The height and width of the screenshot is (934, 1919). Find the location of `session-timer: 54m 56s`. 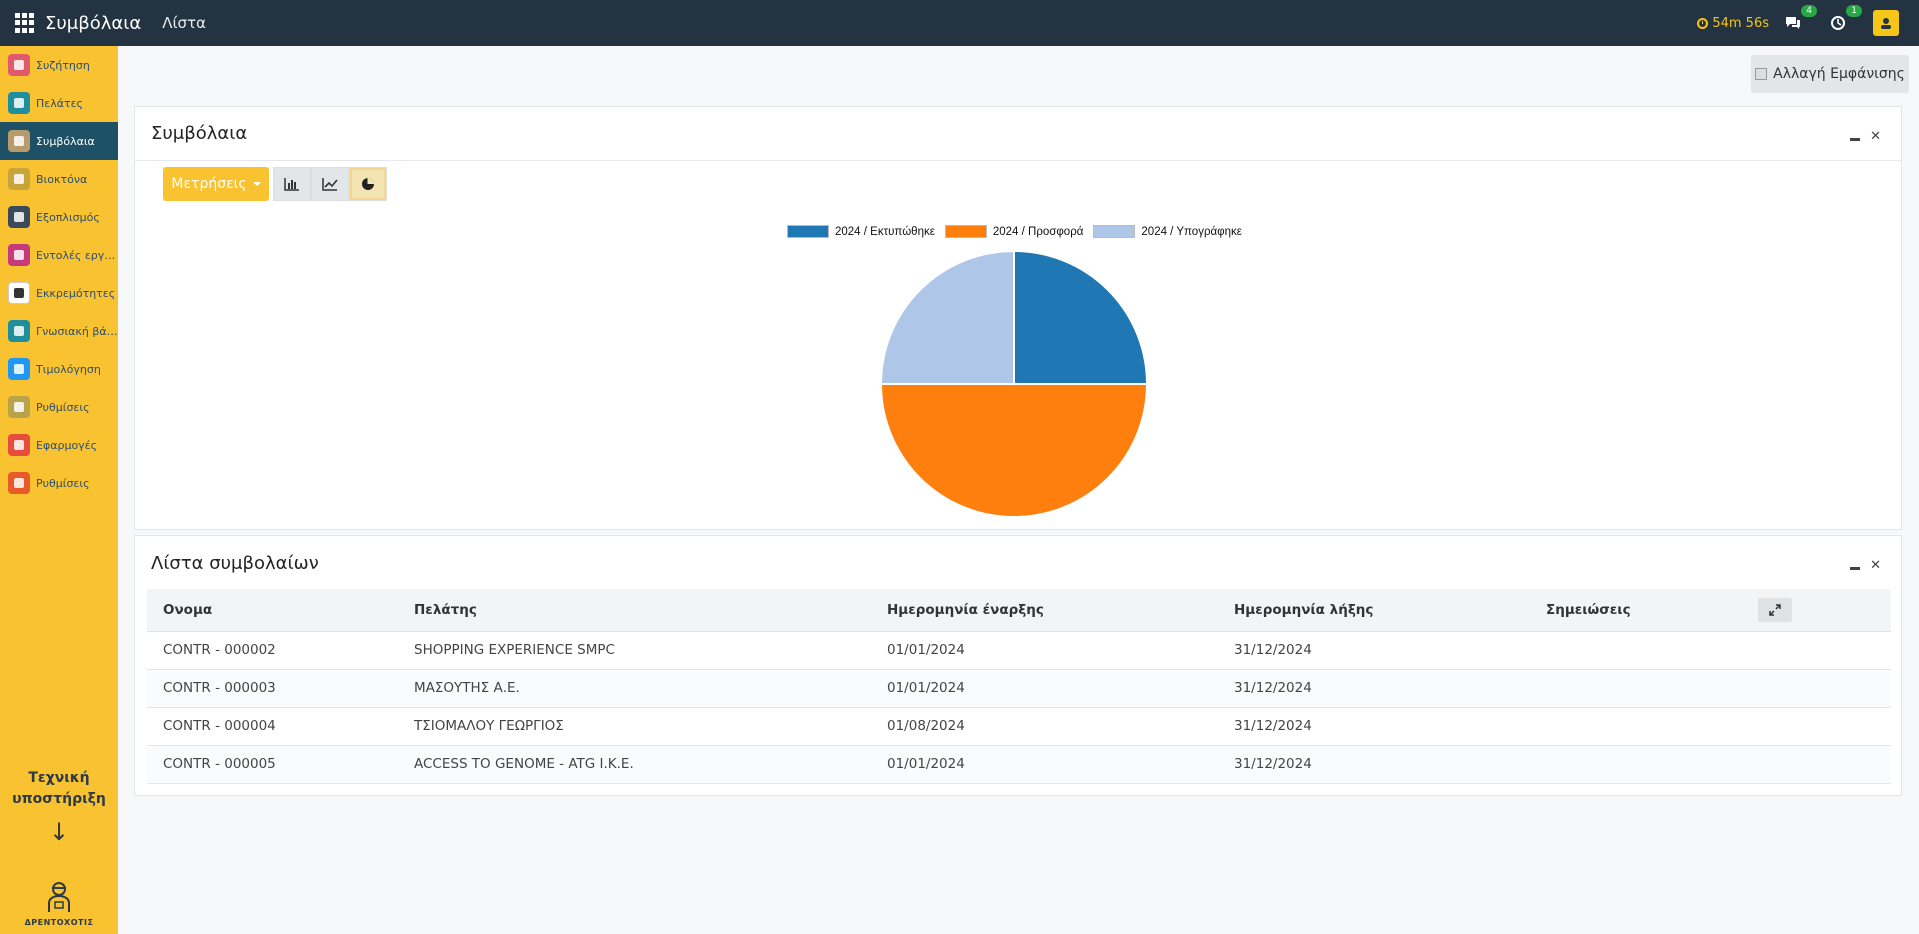

session-timer: 54m 56s is located at coordinates (1733, 23).